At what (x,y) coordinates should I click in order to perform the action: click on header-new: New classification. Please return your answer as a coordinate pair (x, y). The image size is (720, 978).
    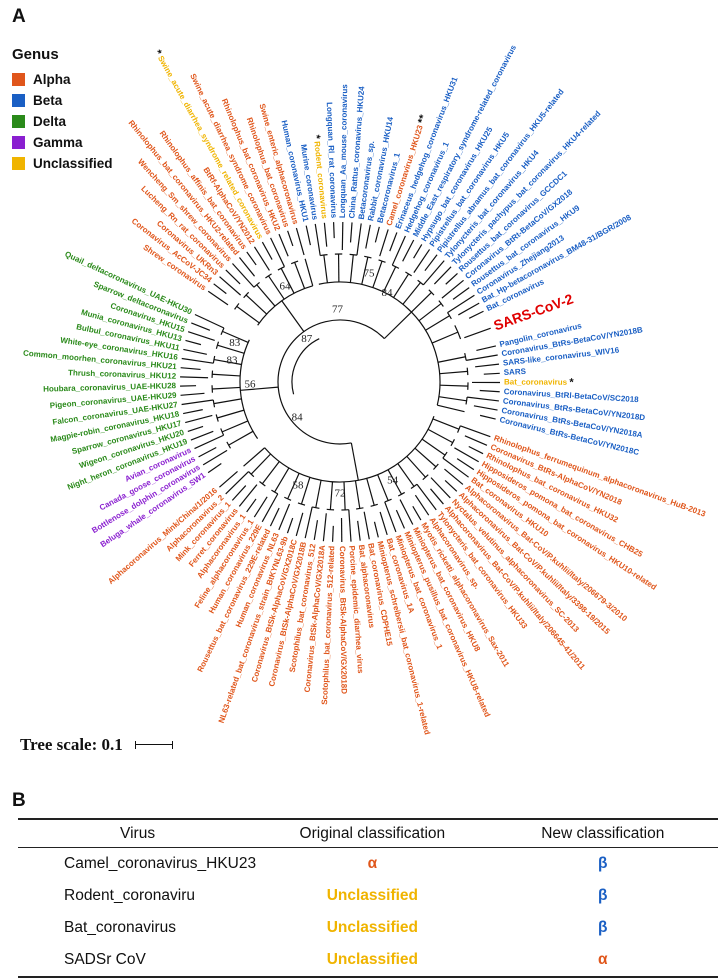
    Looking at the image, I should click on (603, 833).